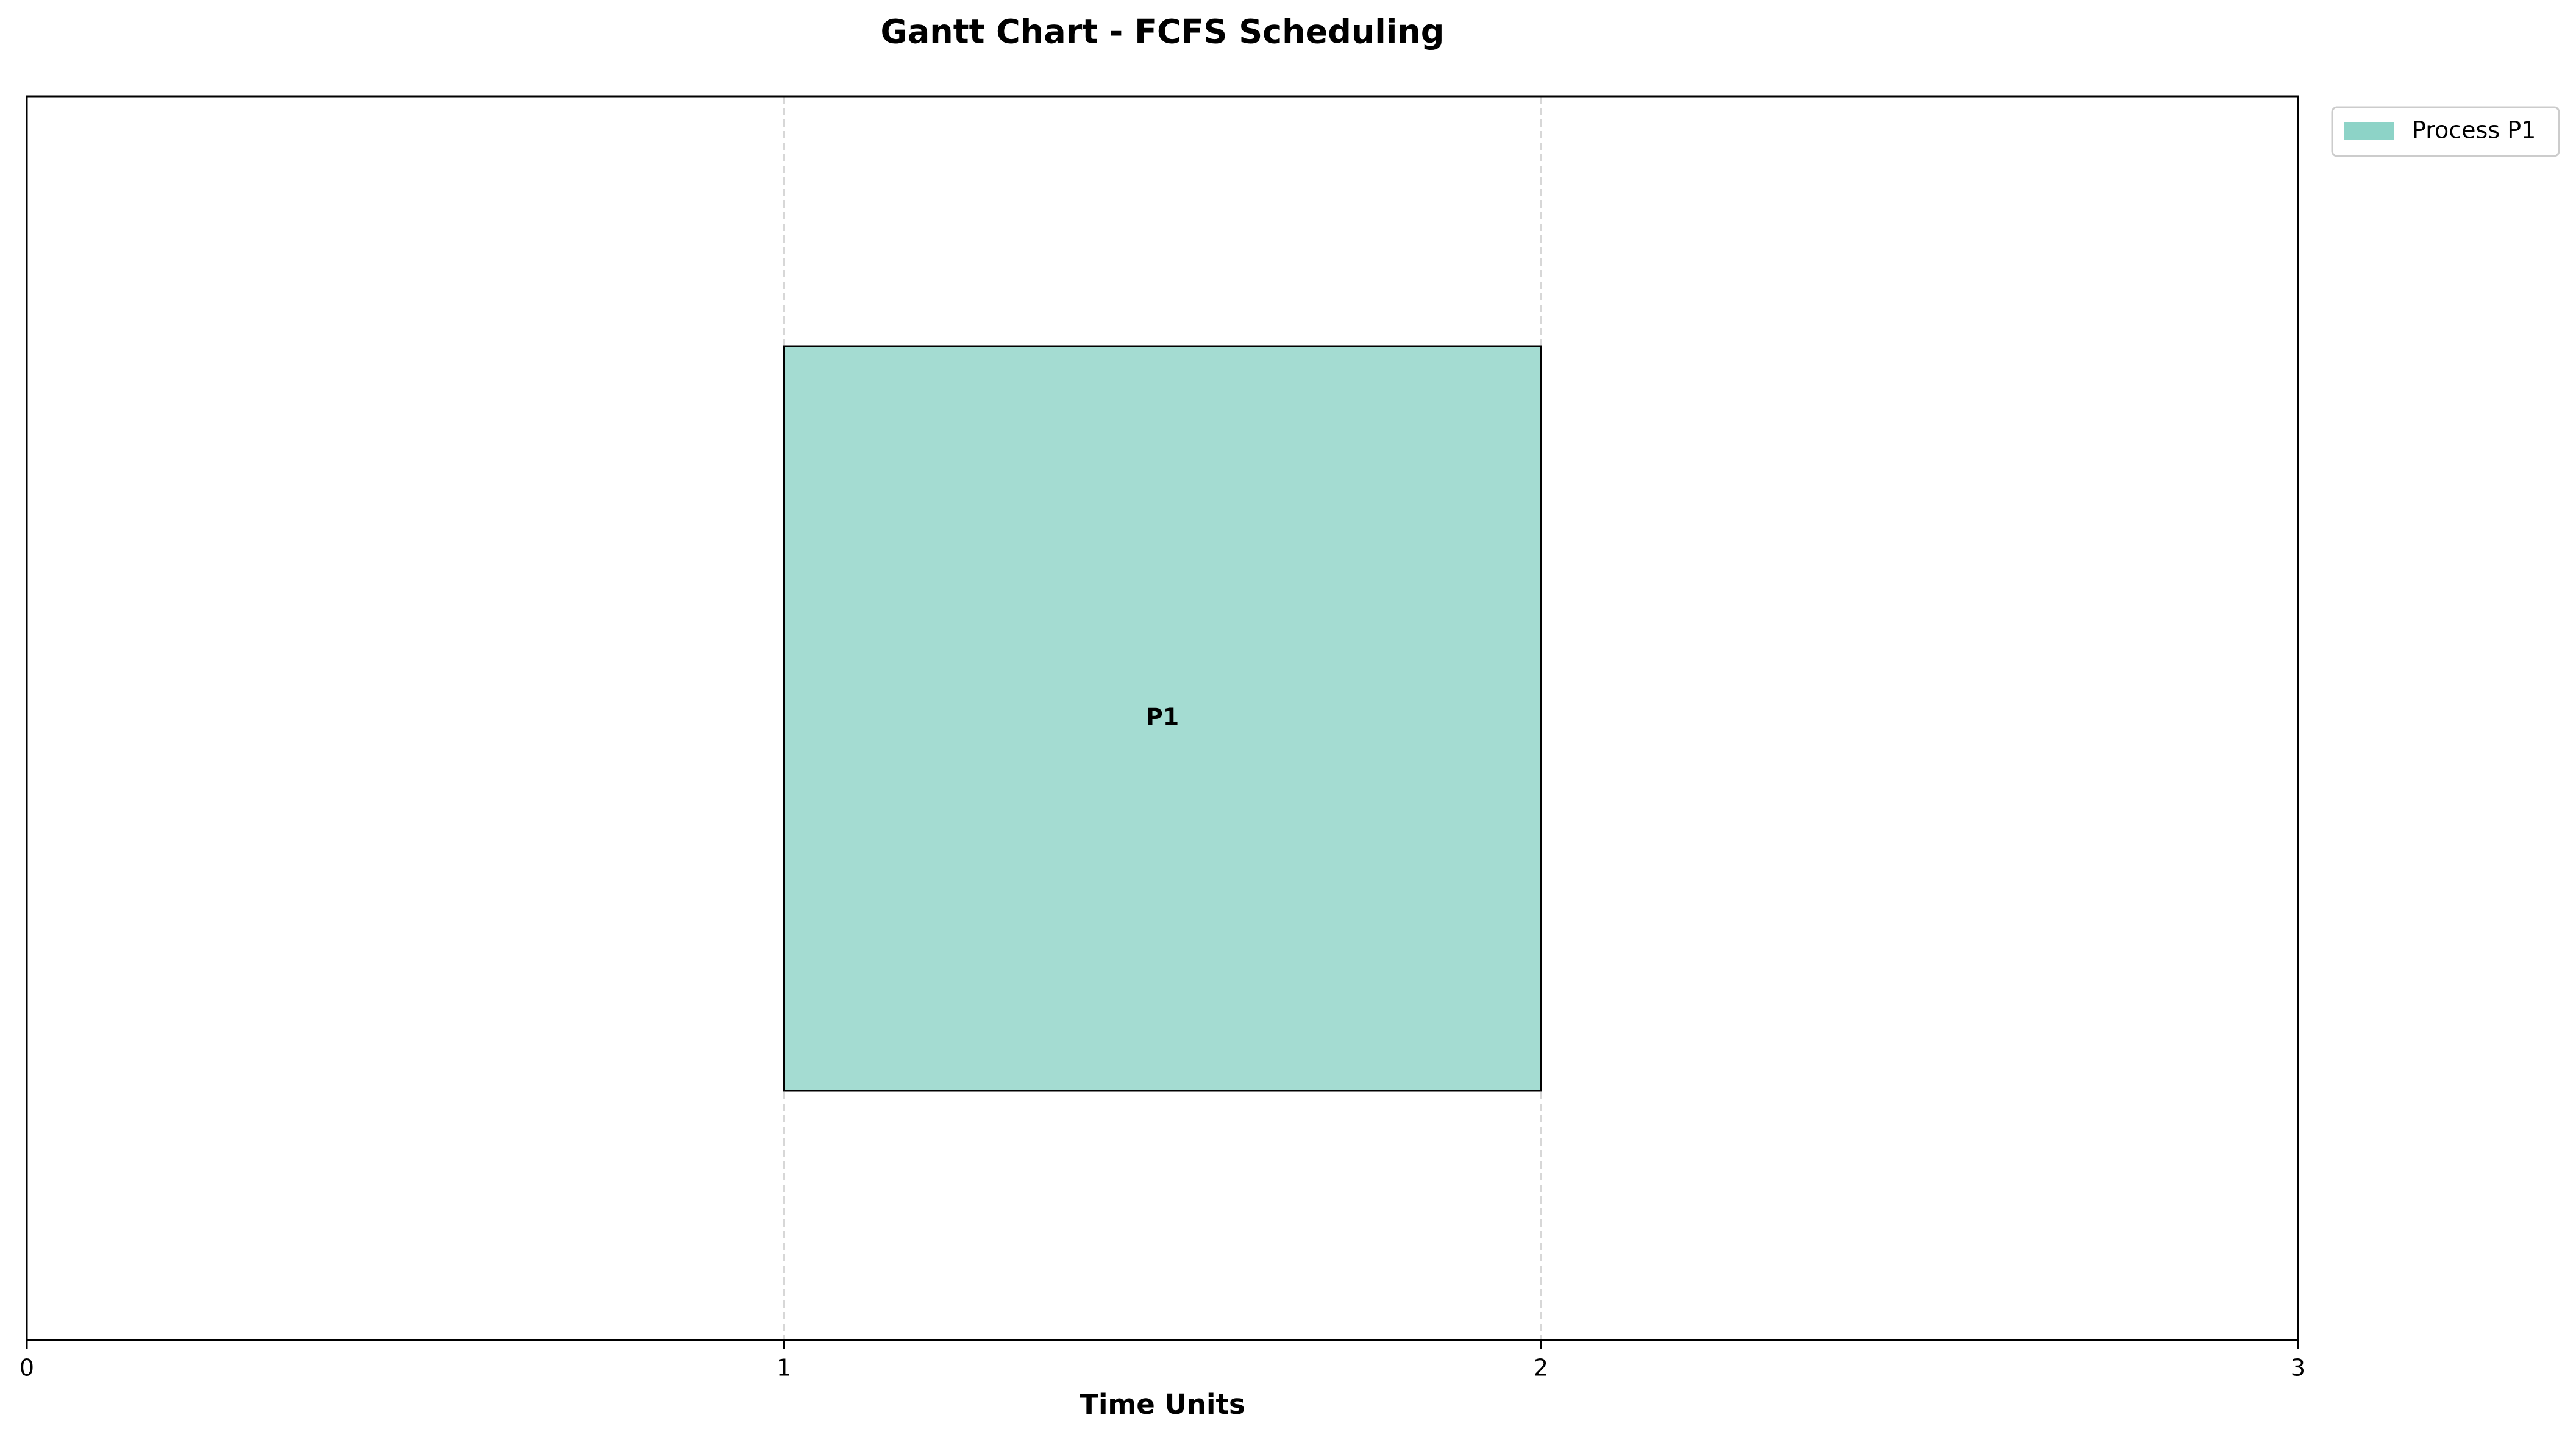  I want to click on x-tick-label-1: 1, so click(784, 1368).